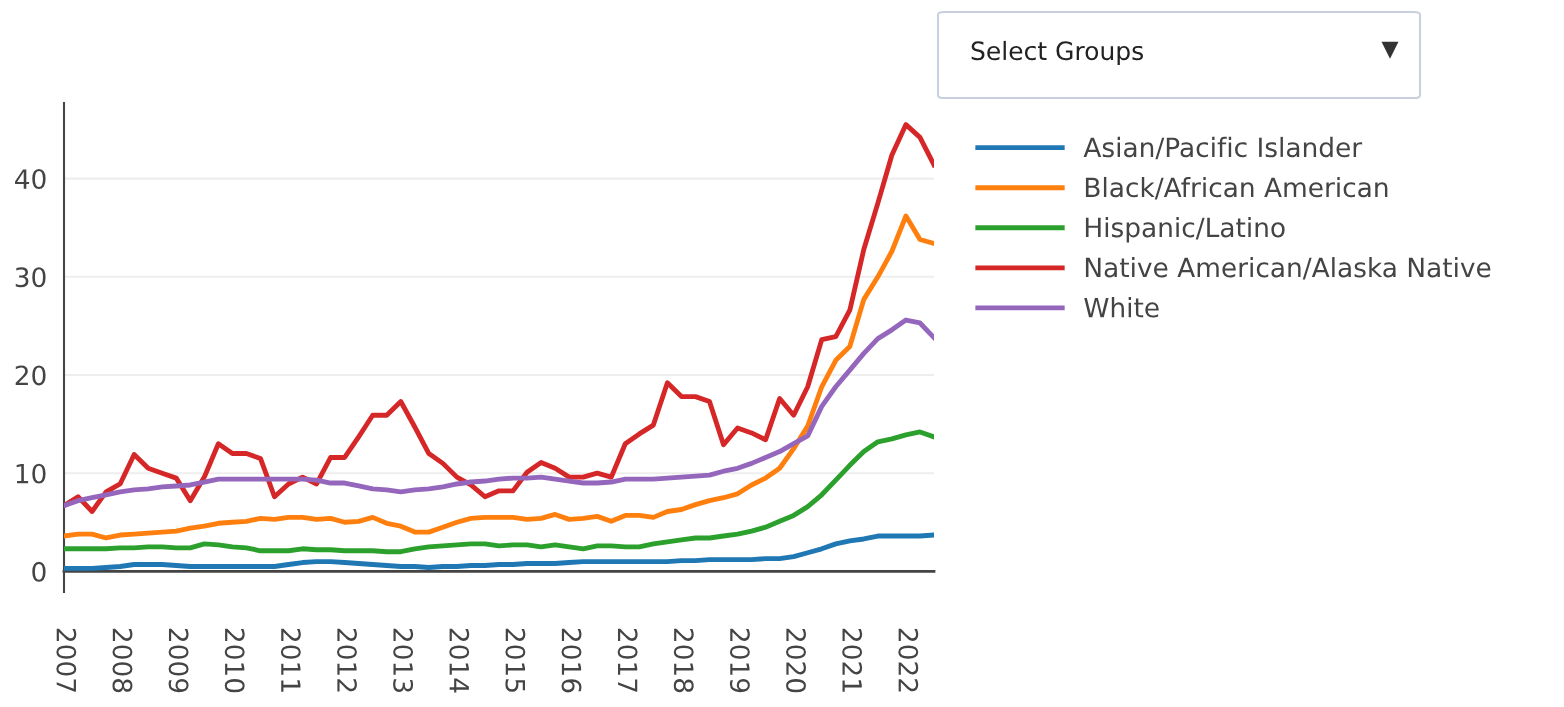  What do you see at coordinates (346, 660) in the screenshot?
I see `x-tick-label: 2012` at bounding box center [346, 660].